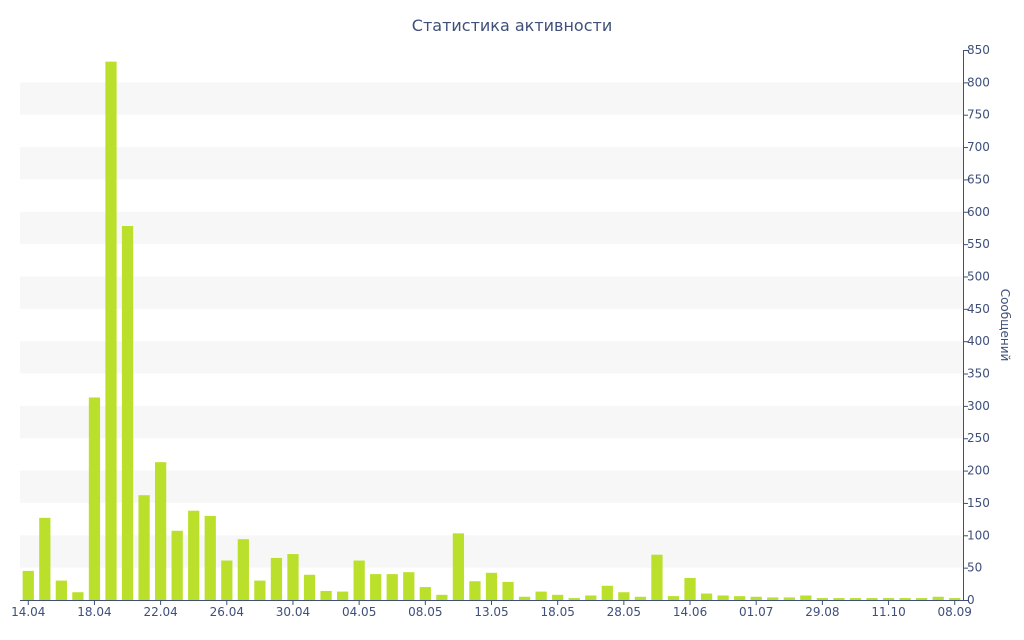  Describe the element at coordinates (293, 612) in the screenshot. I see `x-tick-label: 30.04` at that location.